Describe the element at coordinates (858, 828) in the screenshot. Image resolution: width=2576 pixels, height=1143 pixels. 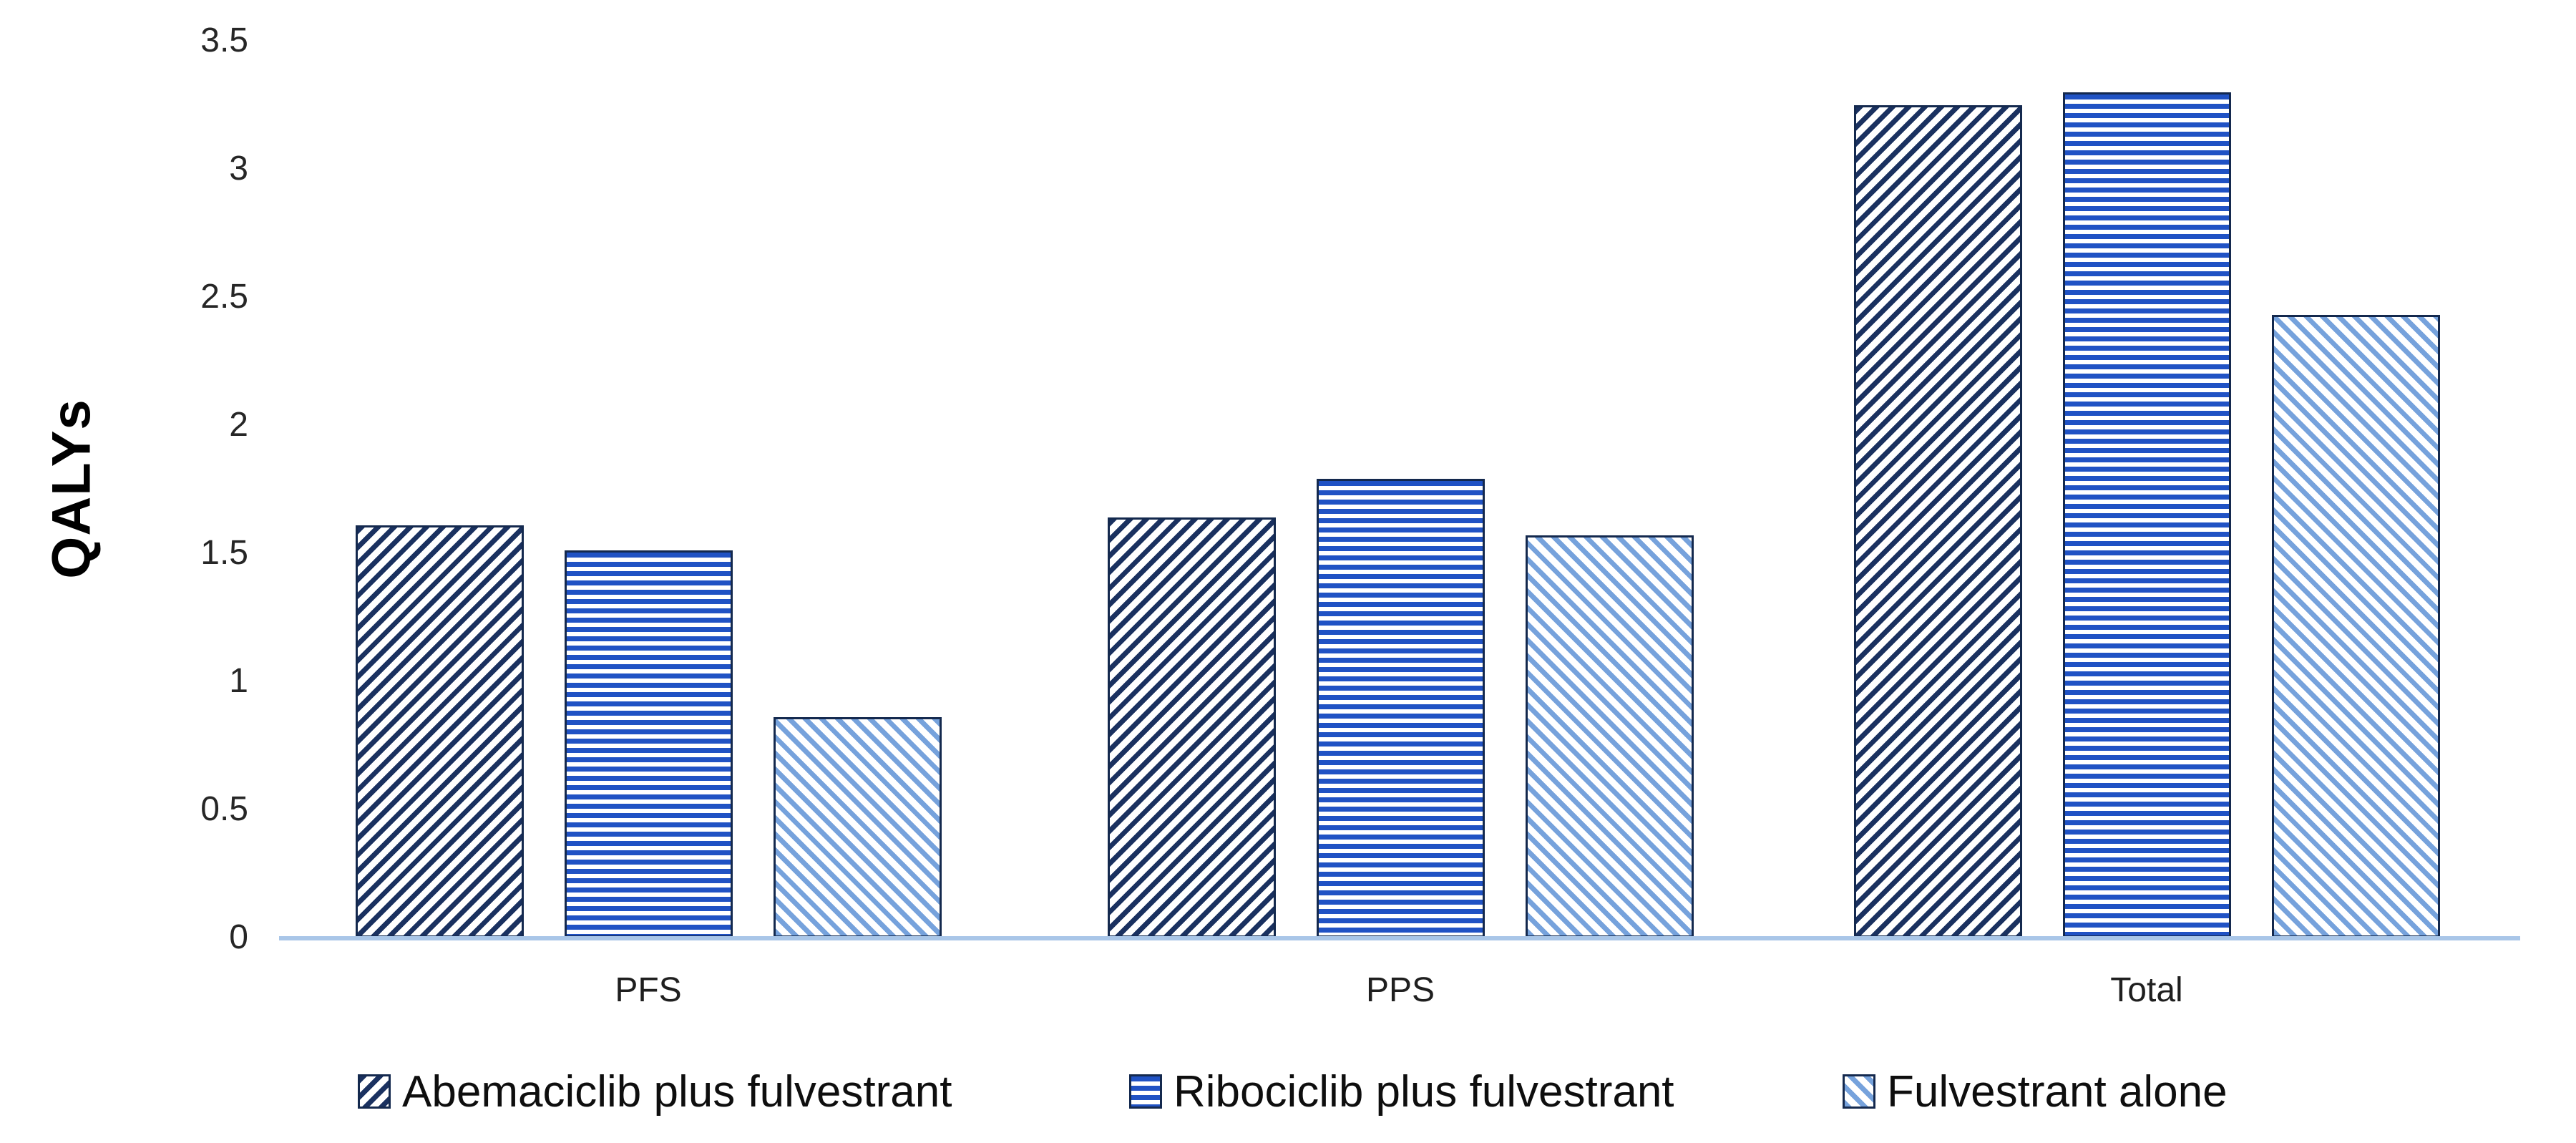
I see `bar-pfs-fulvestrant-alone` at that location.